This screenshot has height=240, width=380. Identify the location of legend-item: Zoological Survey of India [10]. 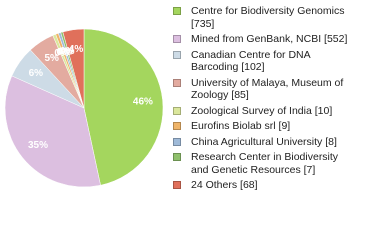
(273, 111).